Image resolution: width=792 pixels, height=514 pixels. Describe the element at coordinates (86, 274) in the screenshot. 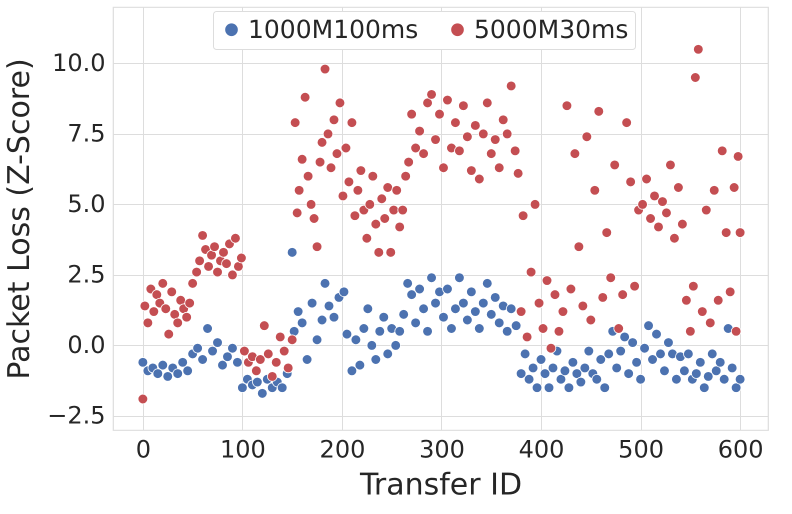

I see `y-tick-label: 2.5` at that location.